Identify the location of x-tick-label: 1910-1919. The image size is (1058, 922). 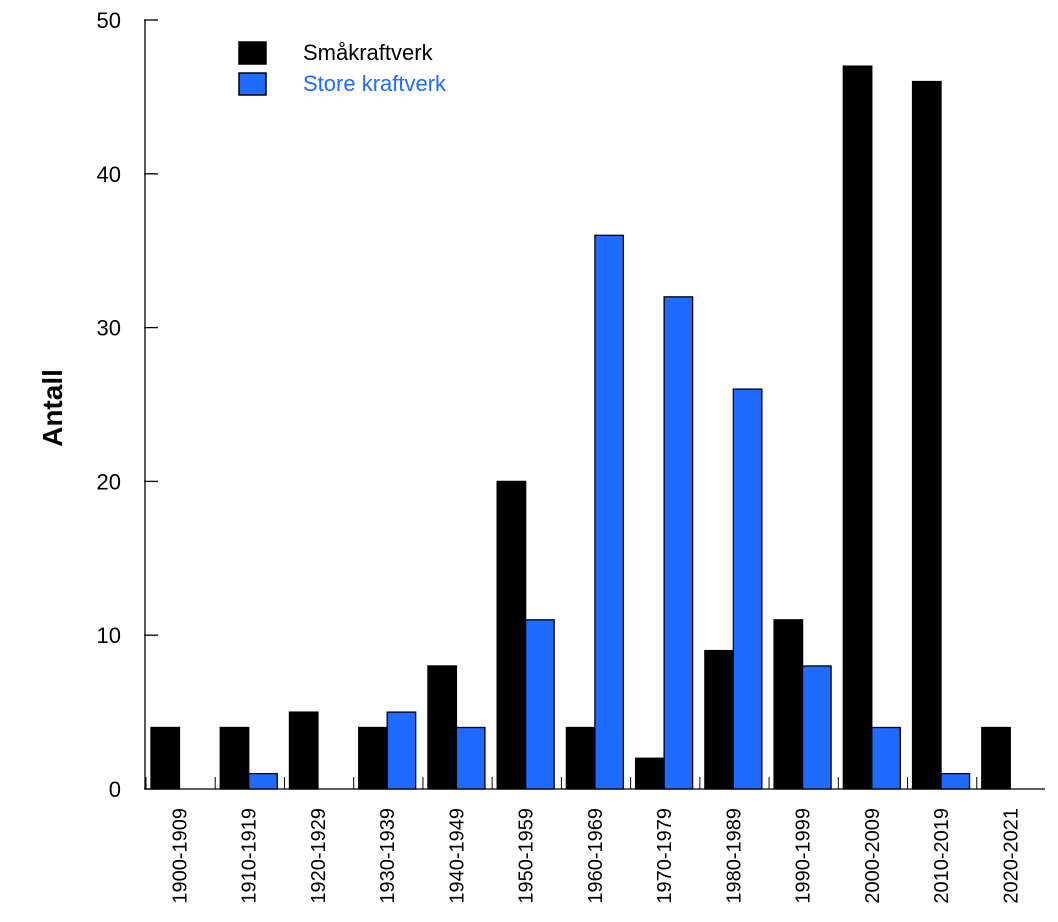
(250, 856).